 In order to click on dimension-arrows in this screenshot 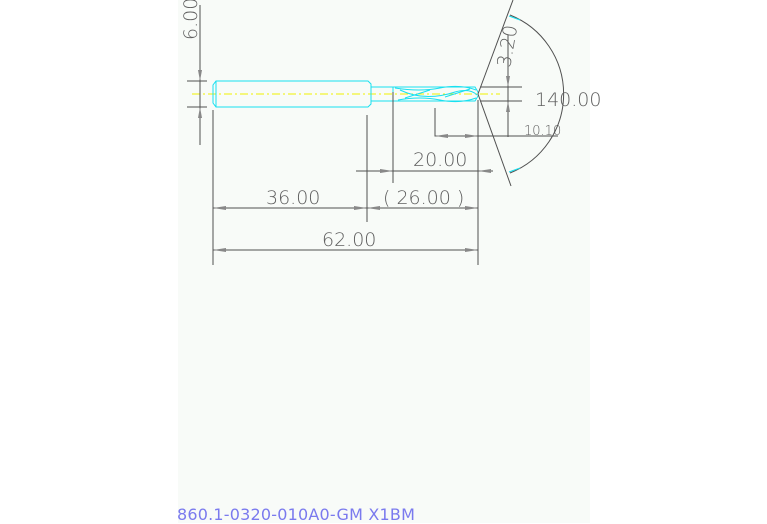, I will do `click(354, 161)`.